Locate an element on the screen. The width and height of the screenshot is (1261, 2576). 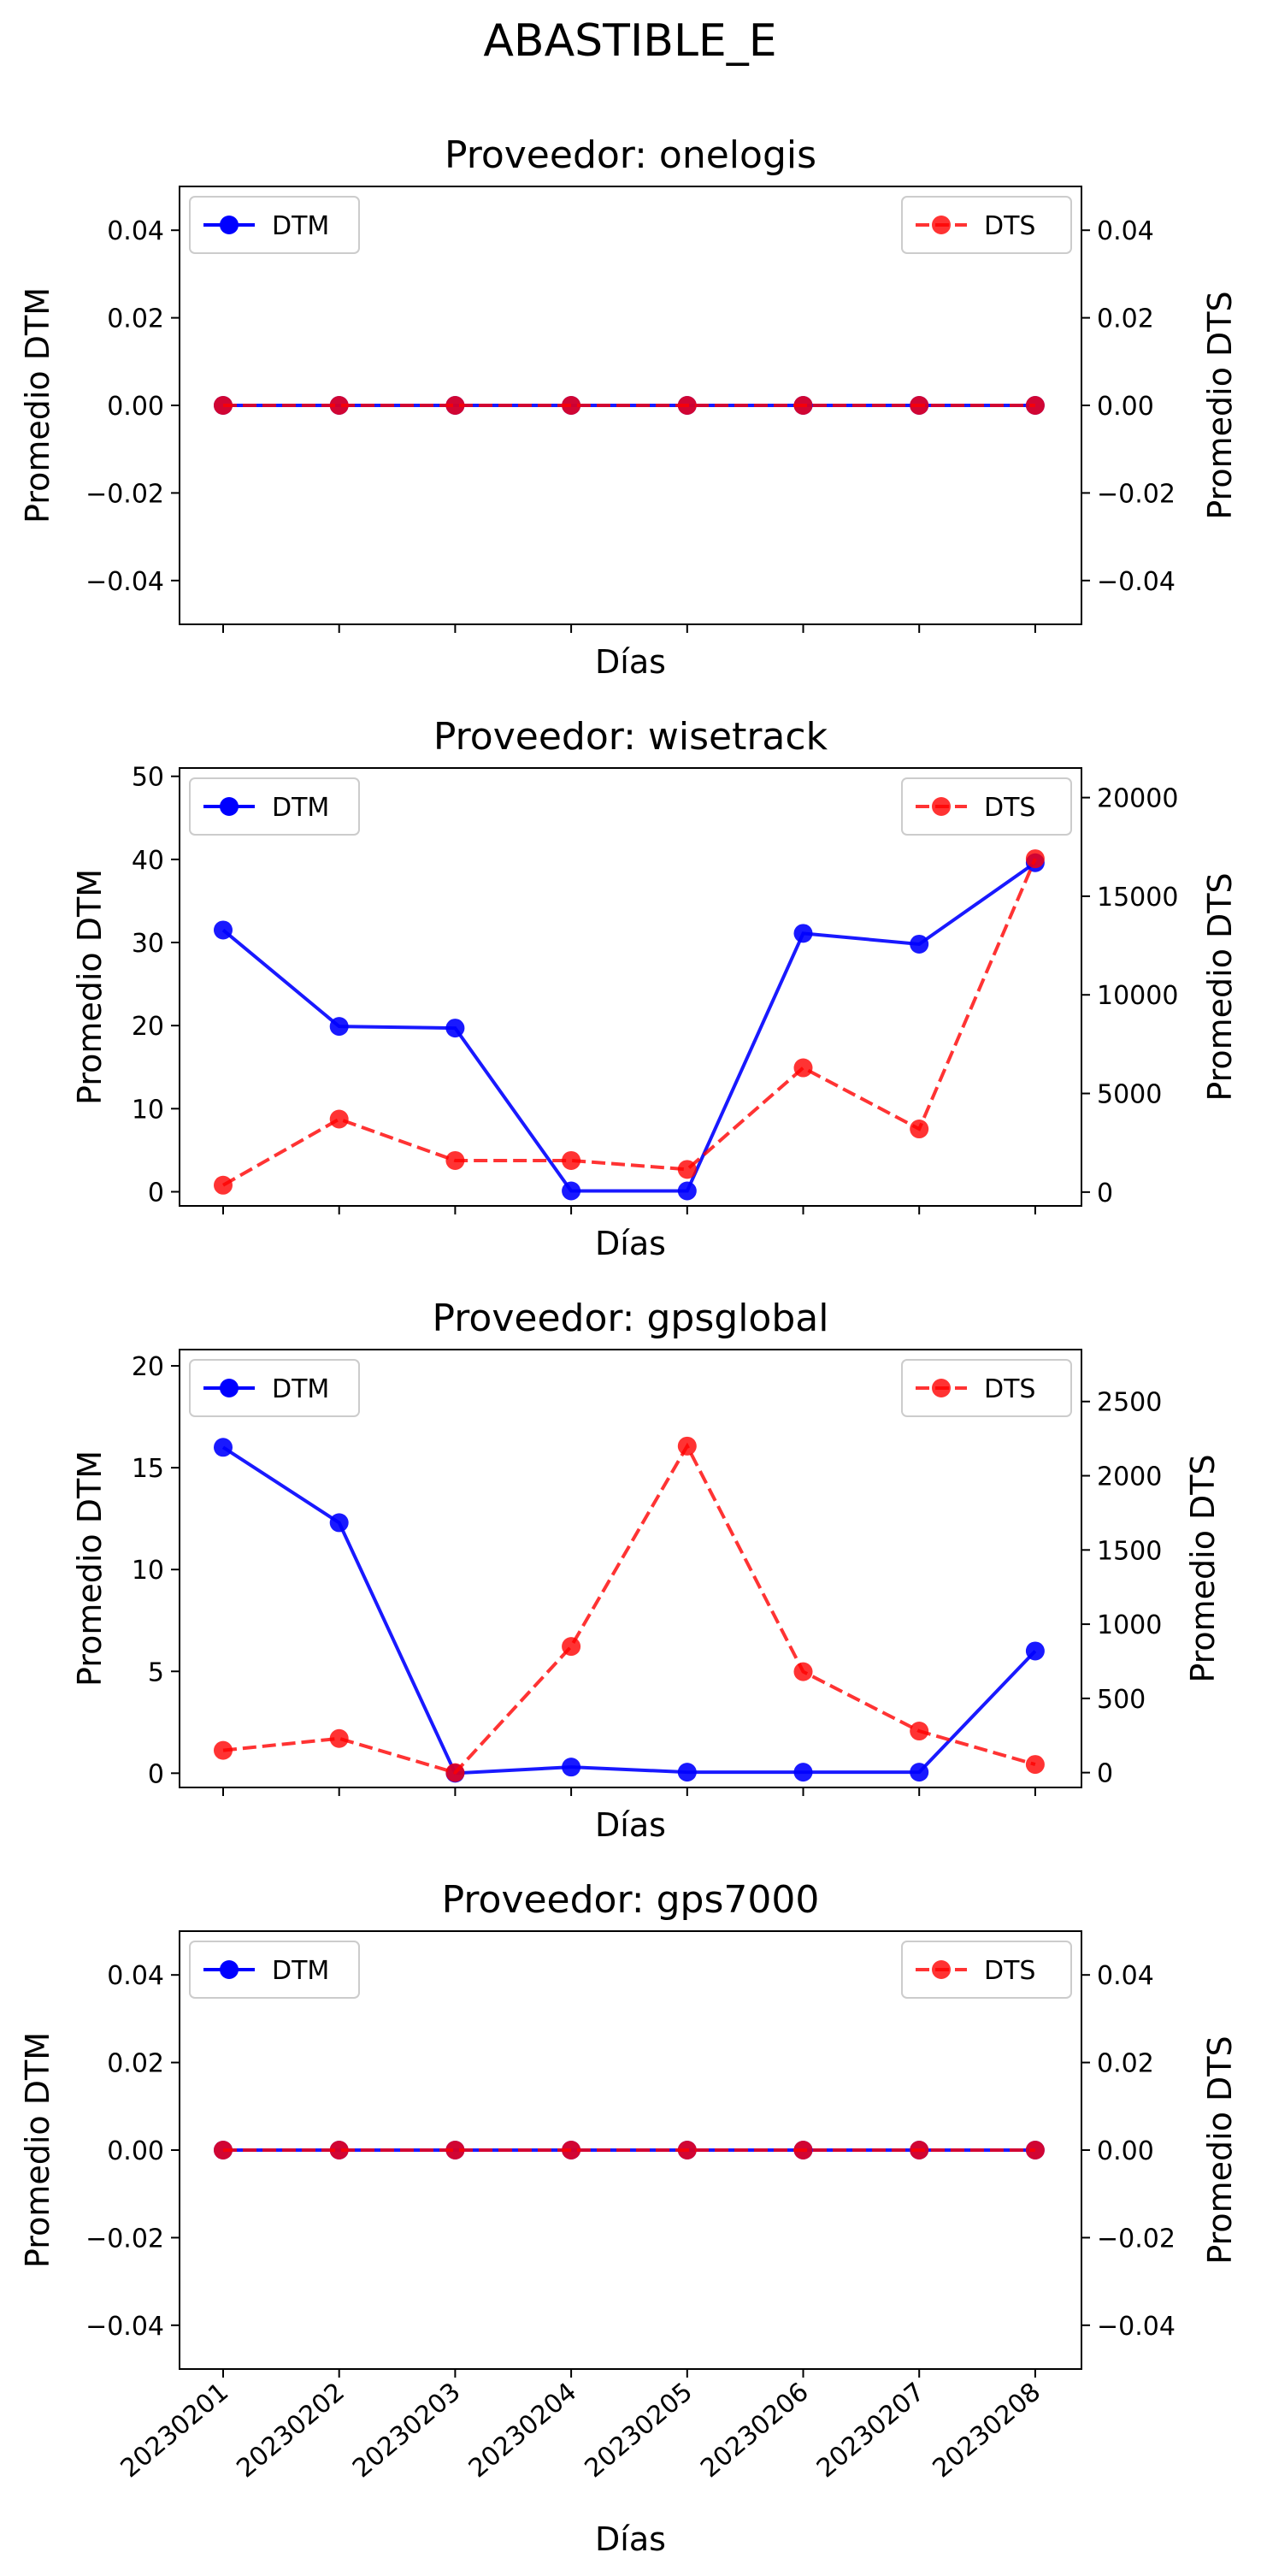
left-y-tick-label: 30 is located at coordinates (148, 944).